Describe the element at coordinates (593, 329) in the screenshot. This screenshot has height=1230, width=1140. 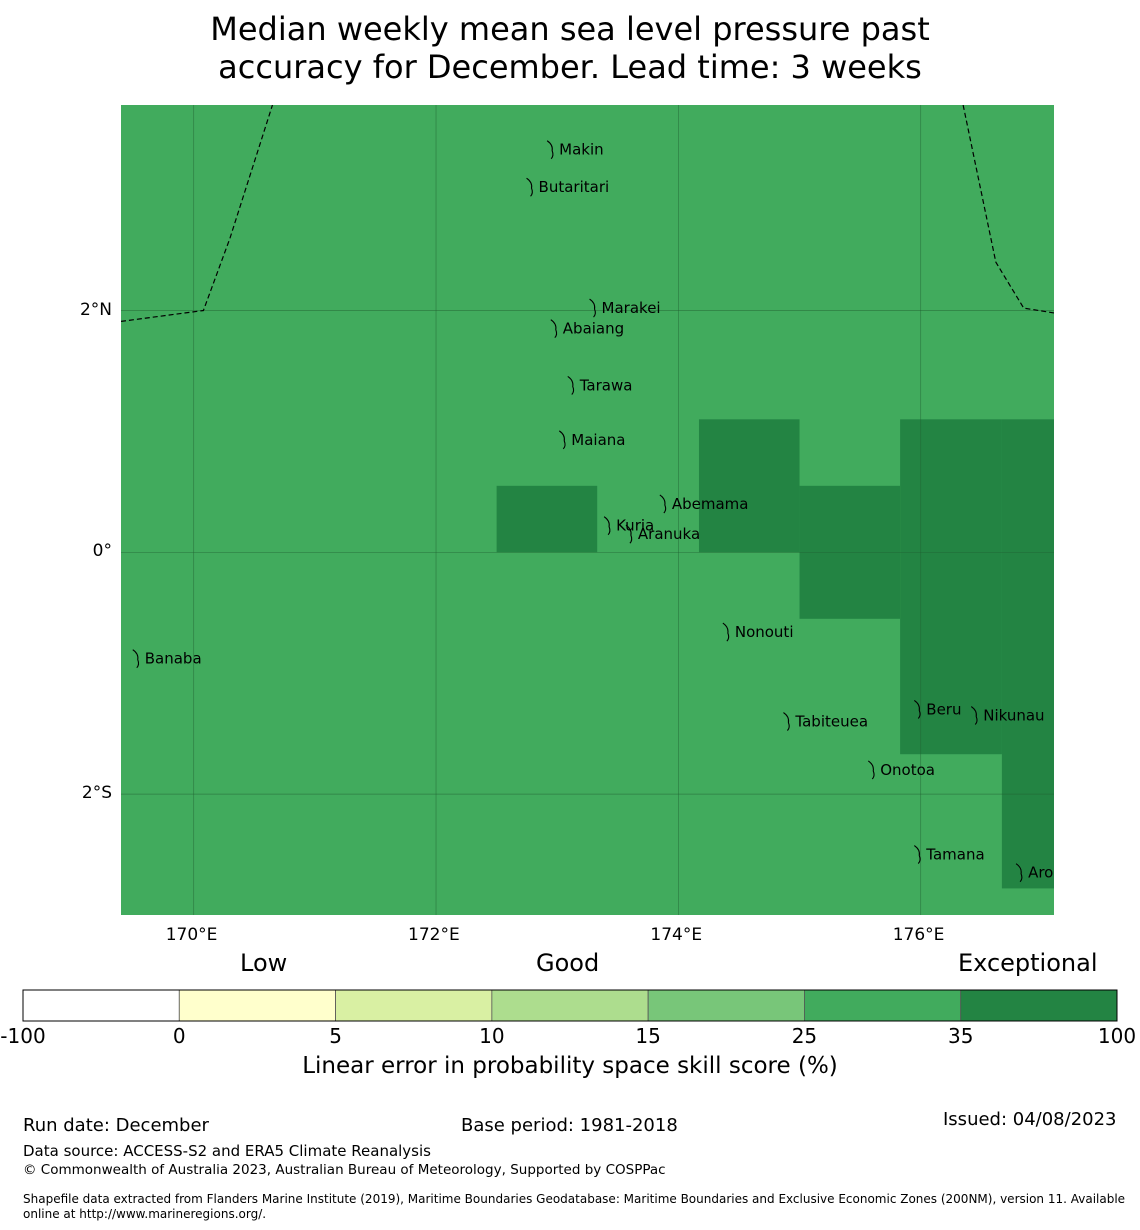
I see `island-label: Abaiang` at that location.